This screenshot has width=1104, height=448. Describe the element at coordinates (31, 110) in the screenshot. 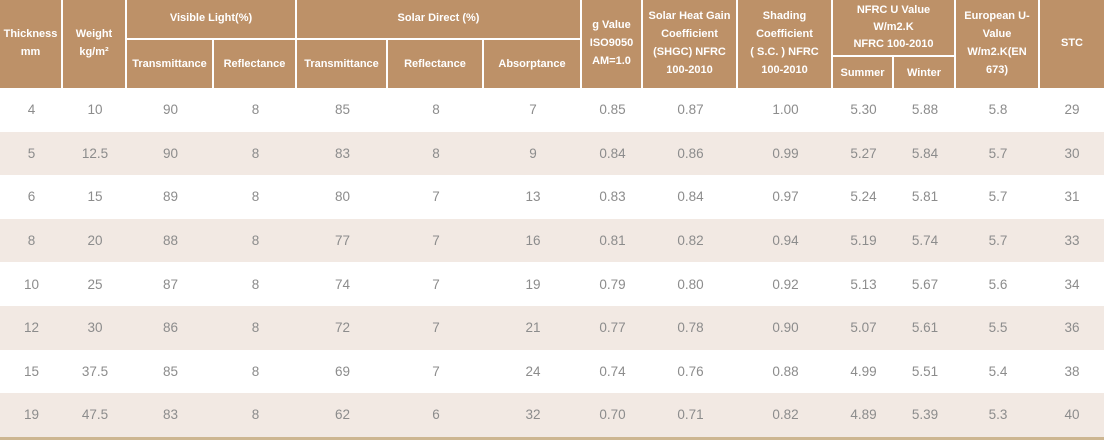

I see `table-cell: 4` at that location.